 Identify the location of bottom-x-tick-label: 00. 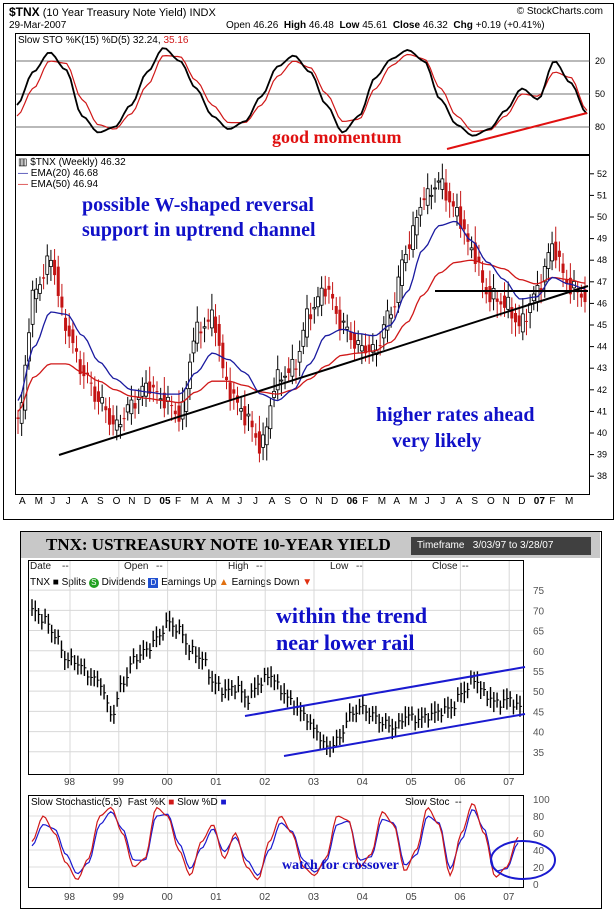
(167, 782).